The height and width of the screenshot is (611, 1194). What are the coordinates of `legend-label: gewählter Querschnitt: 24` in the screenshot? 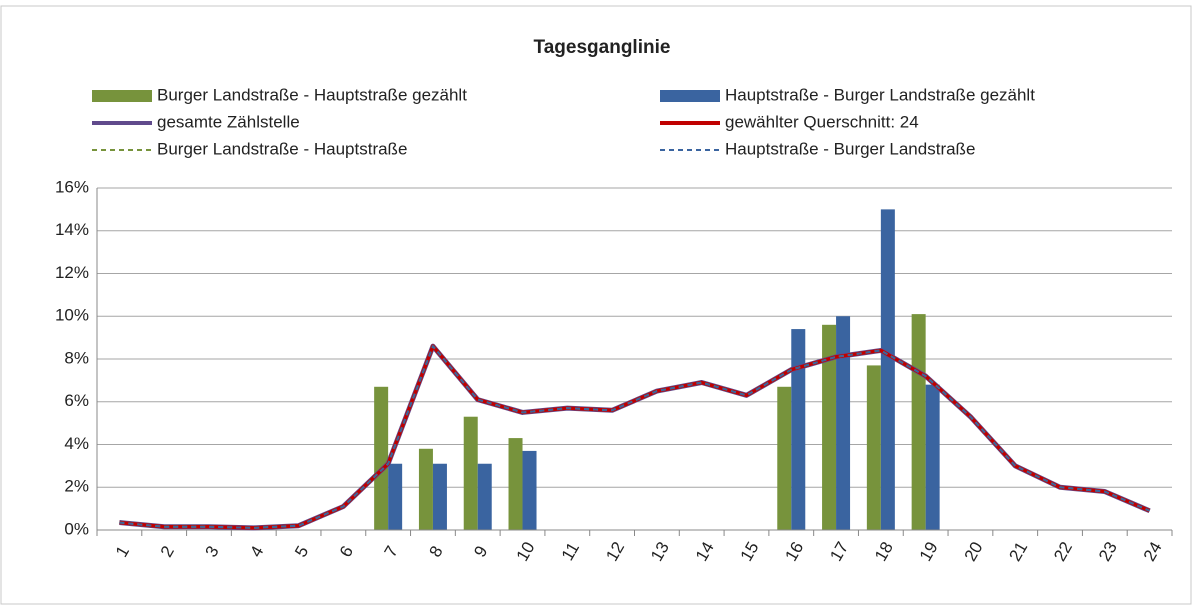 It's located at (822, 121).